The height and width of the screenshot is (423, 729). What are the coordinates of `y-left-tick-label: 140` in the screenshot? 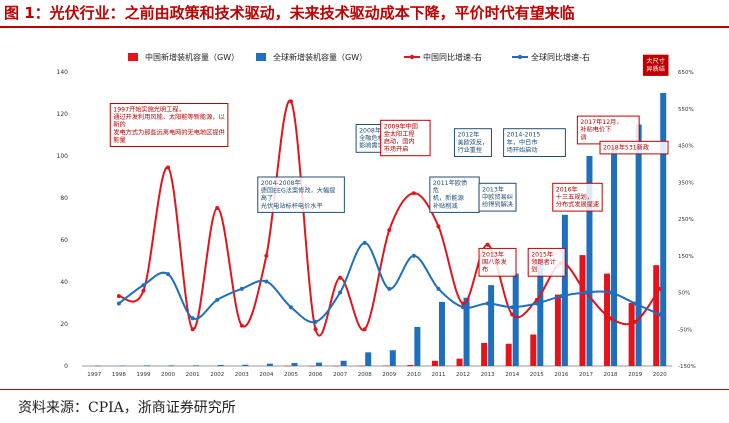 It's located at (63, 72).